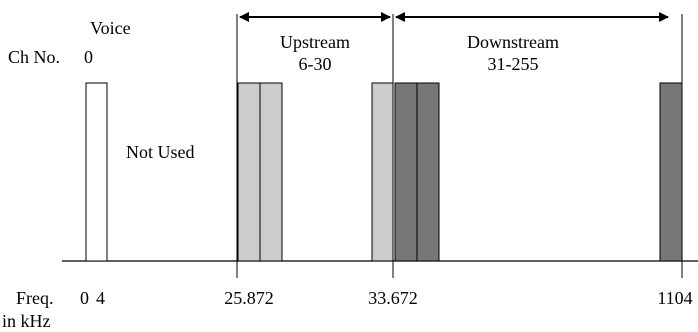 This screenshot has height=332, width=698. What do you see at coordinates (26, 321) in the screenshot?
I see `in-khz-label: in kHz` at bounding box center [26, 321].